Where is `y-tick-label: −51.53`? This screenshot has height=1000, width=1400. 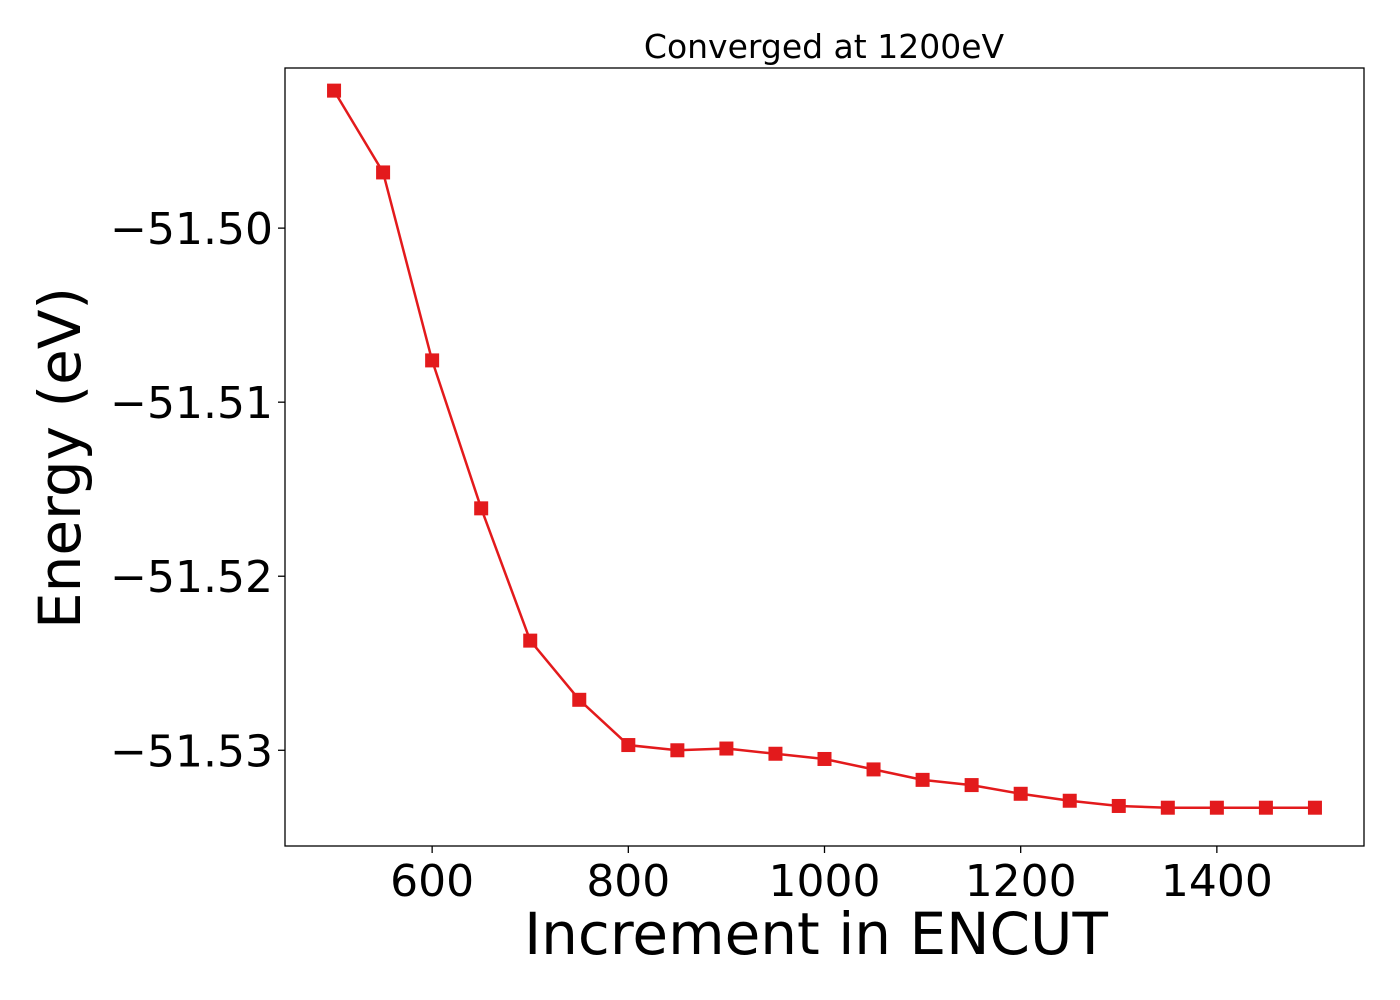
y-tick-label: −51.53 is located at coordinates (191, 751).